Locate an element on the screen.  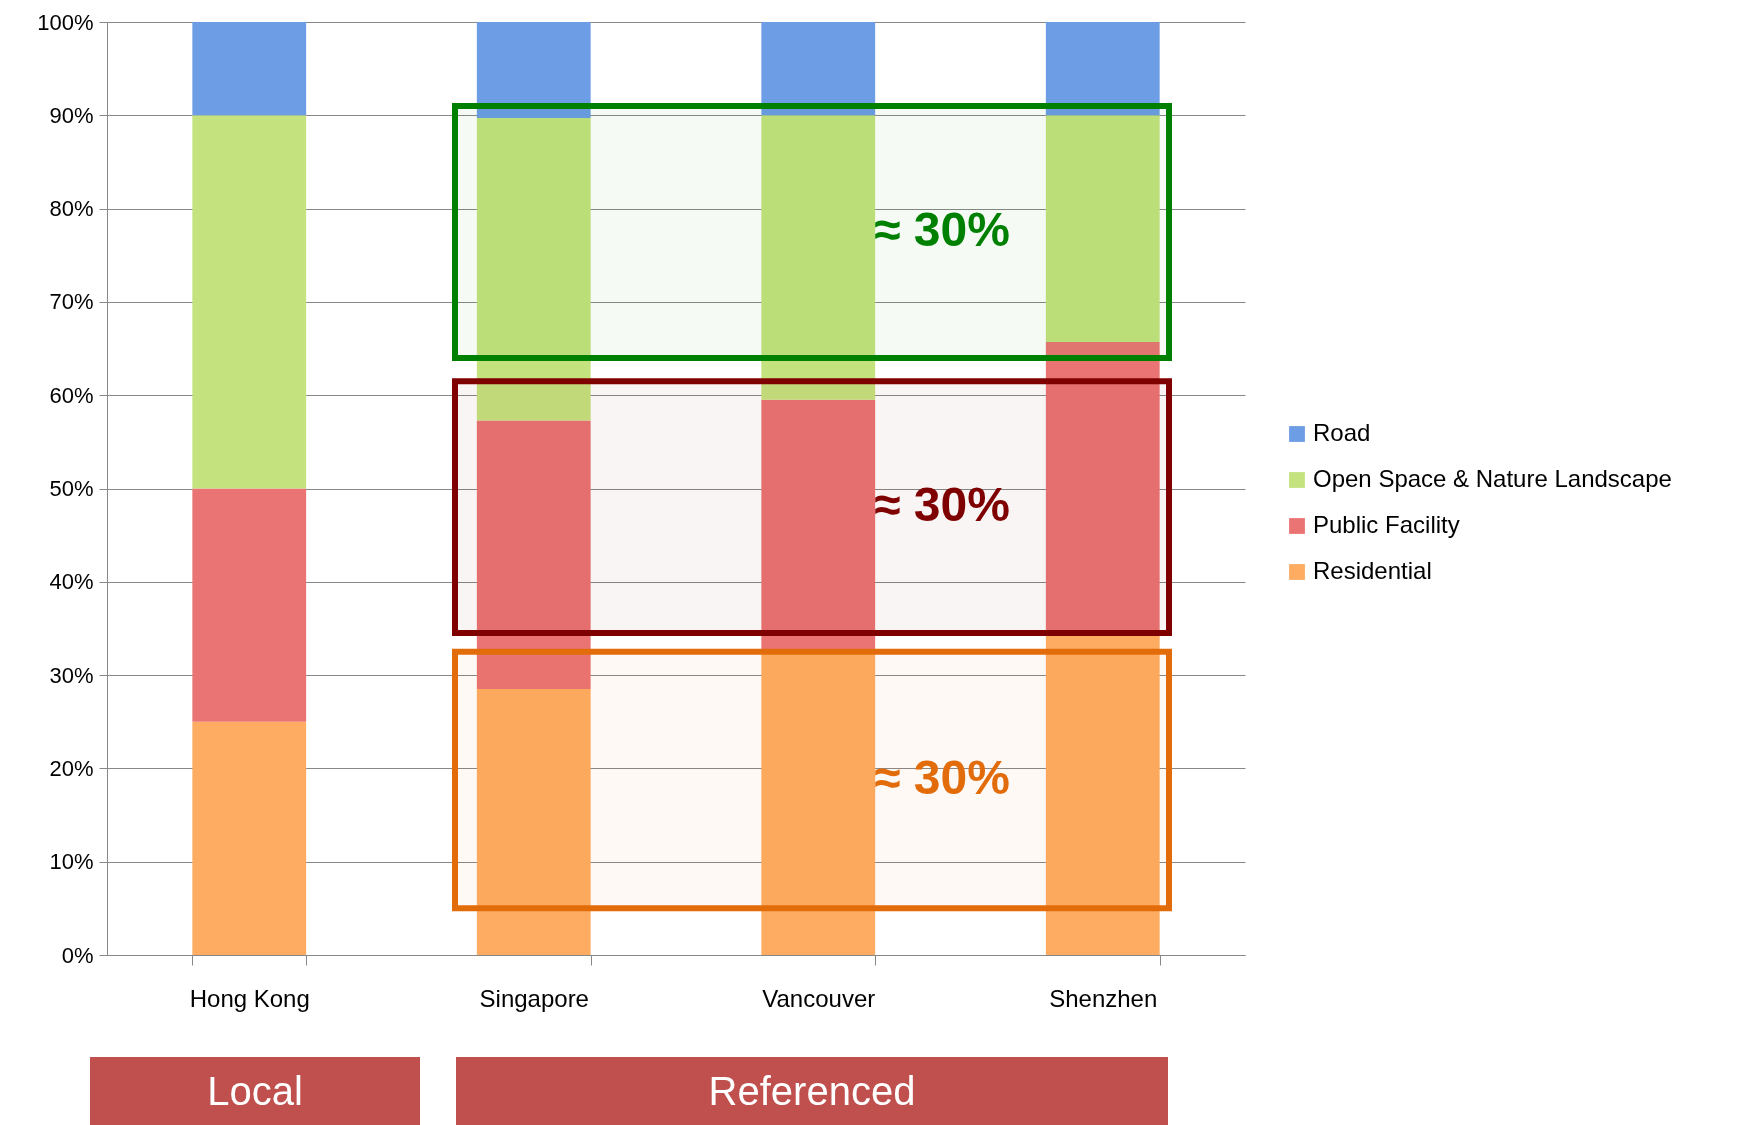
y-tick-label: 30% is located at coordinates (71, 675).